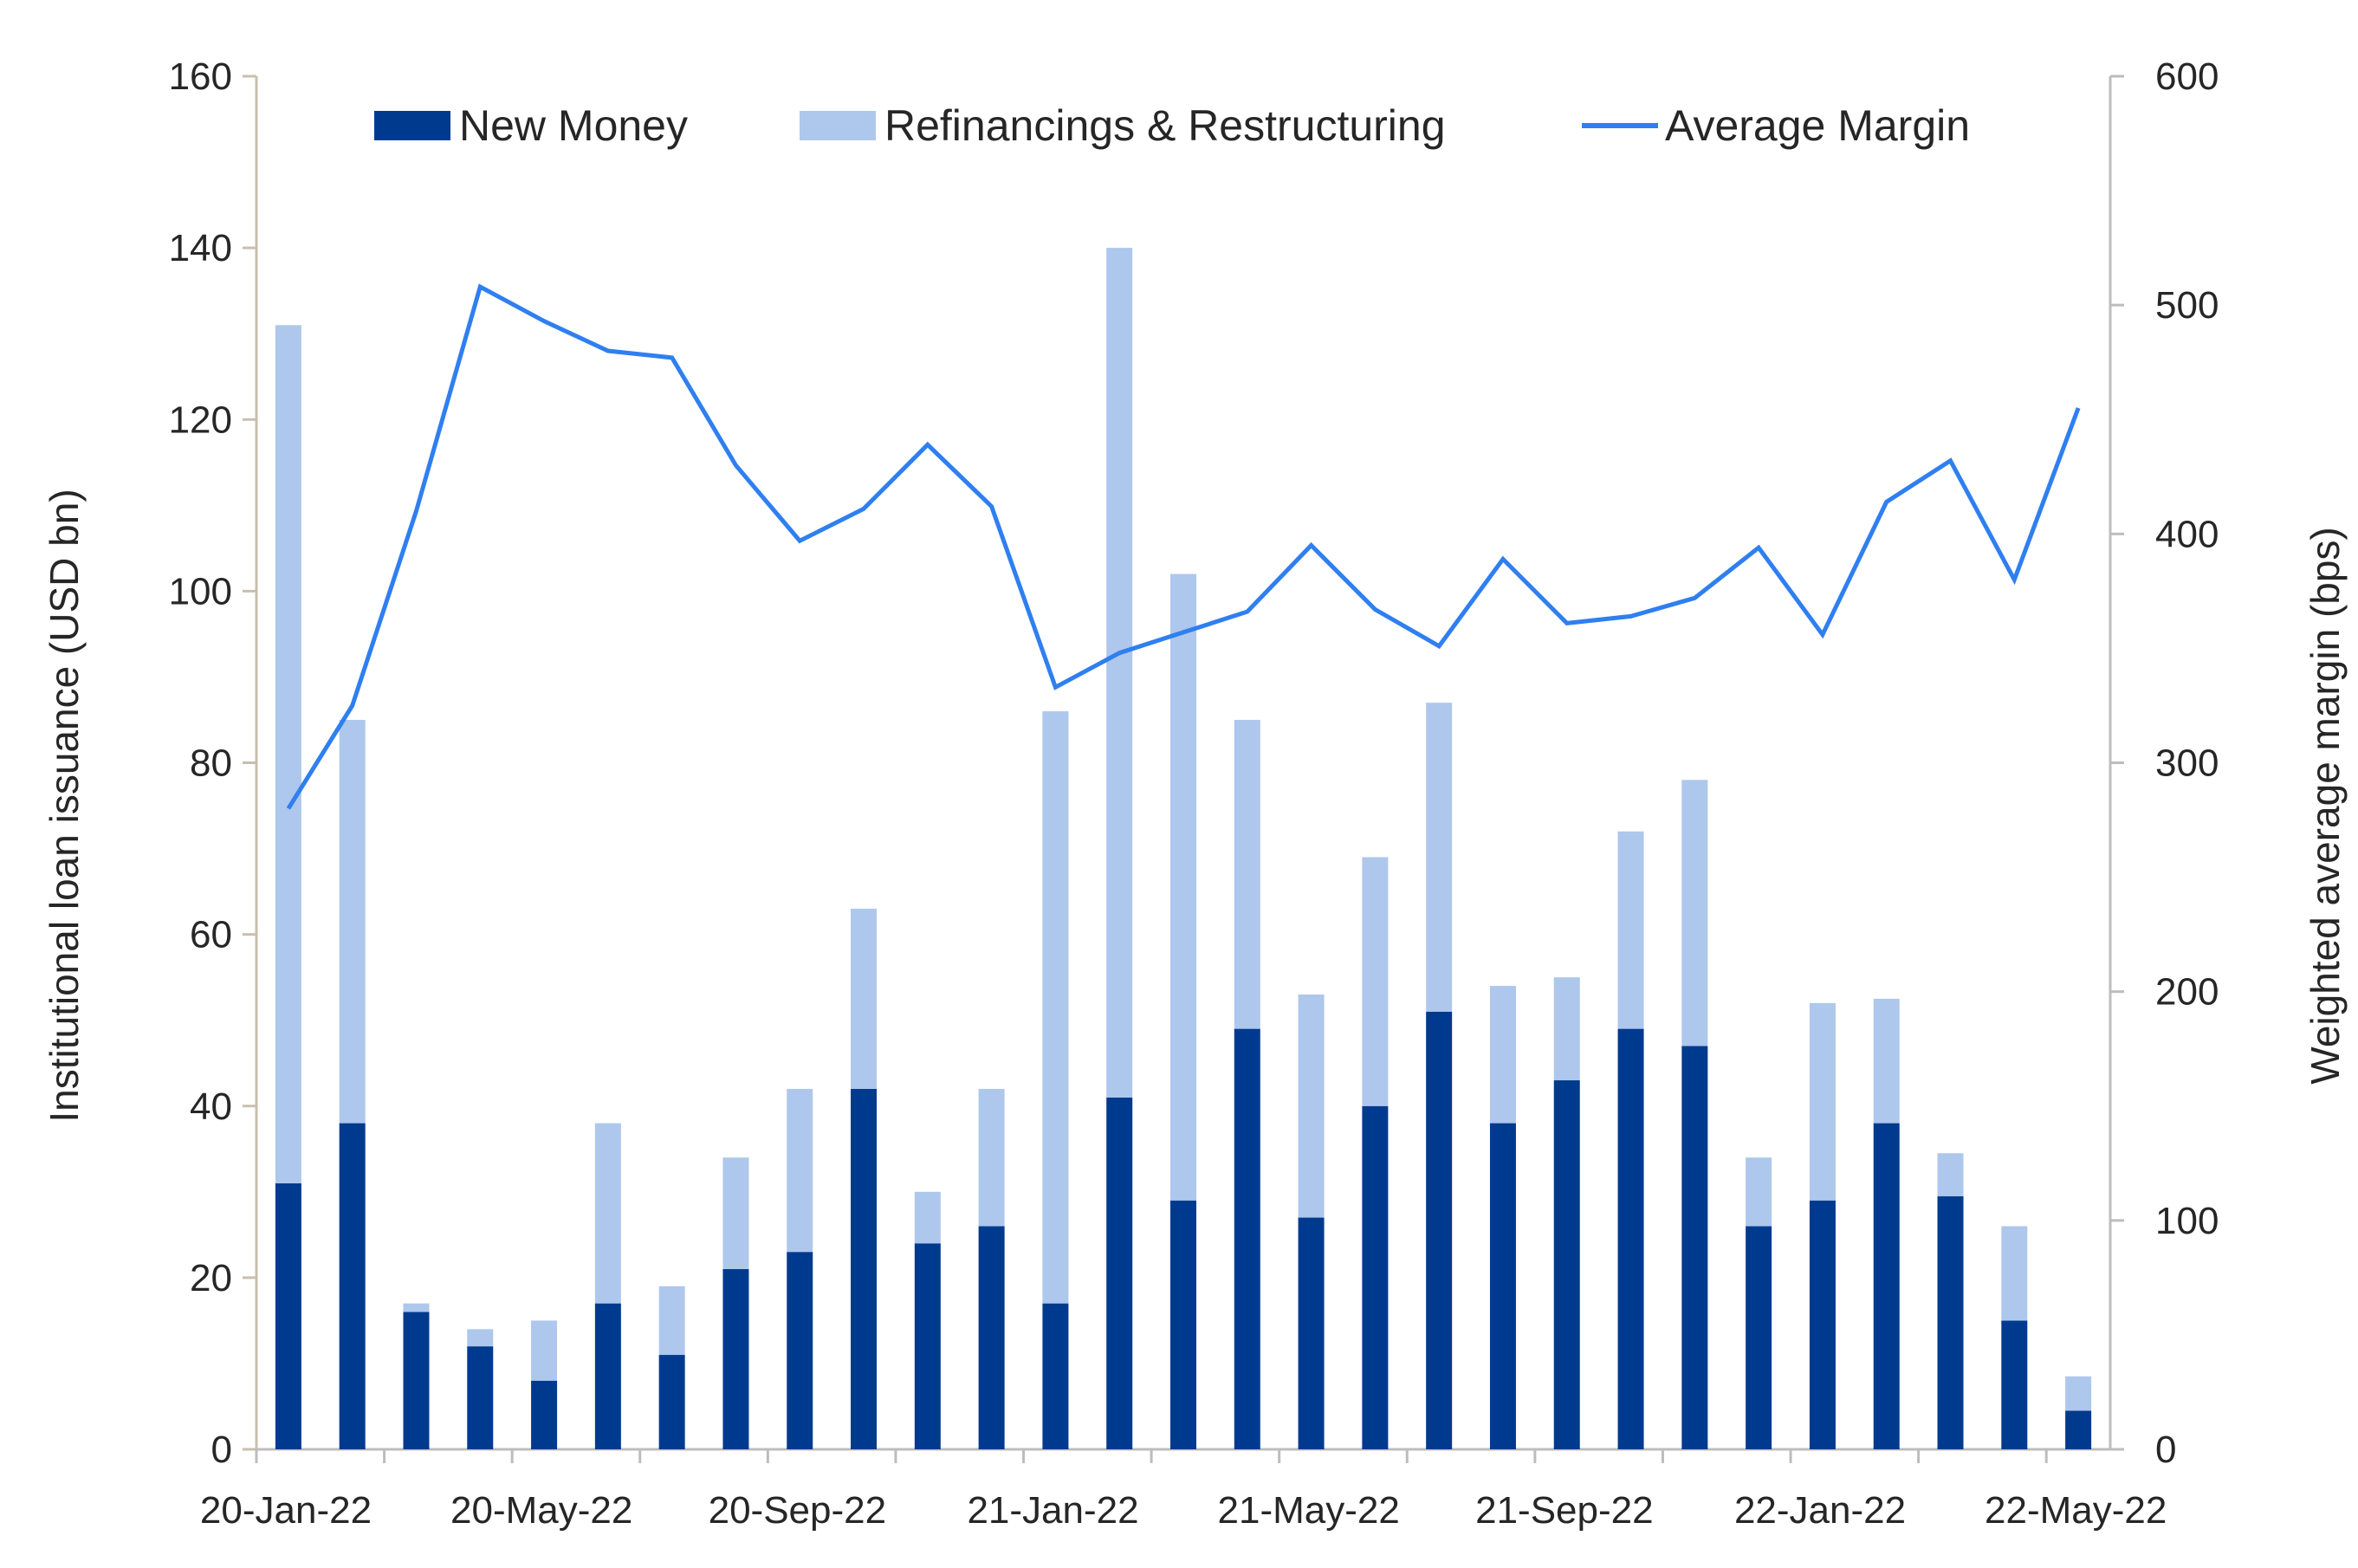  I want to click on x-tick-label: 20-May-22, so click(541, 1510).